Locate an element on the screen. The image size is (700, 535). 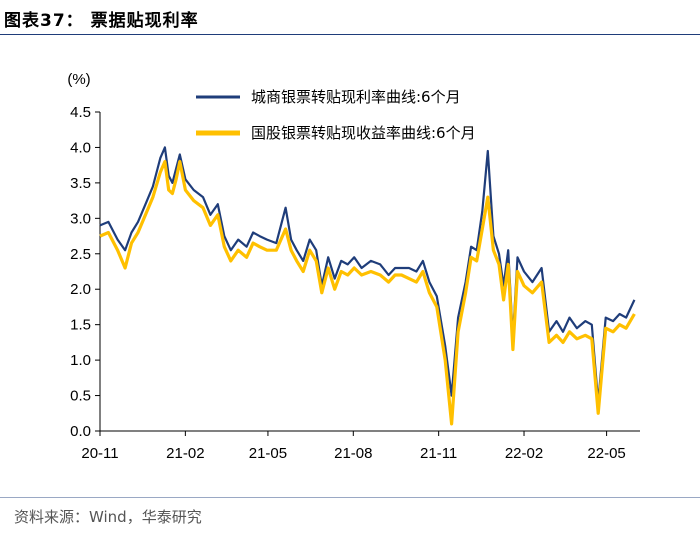
legend-label-2: 国股银票转贴现收益率曲线:6个月 is located at coordinates (363, 133).